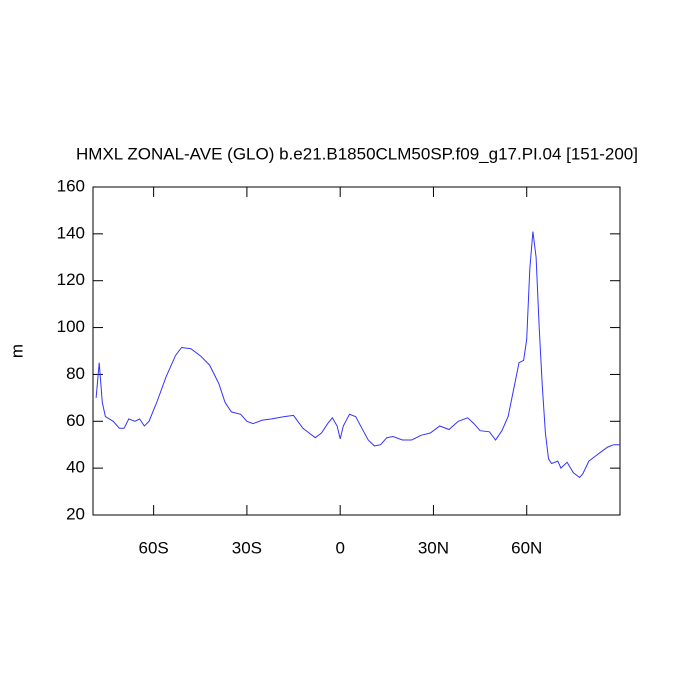  I want to click on x-tick-label: 0, so click(339, 547).